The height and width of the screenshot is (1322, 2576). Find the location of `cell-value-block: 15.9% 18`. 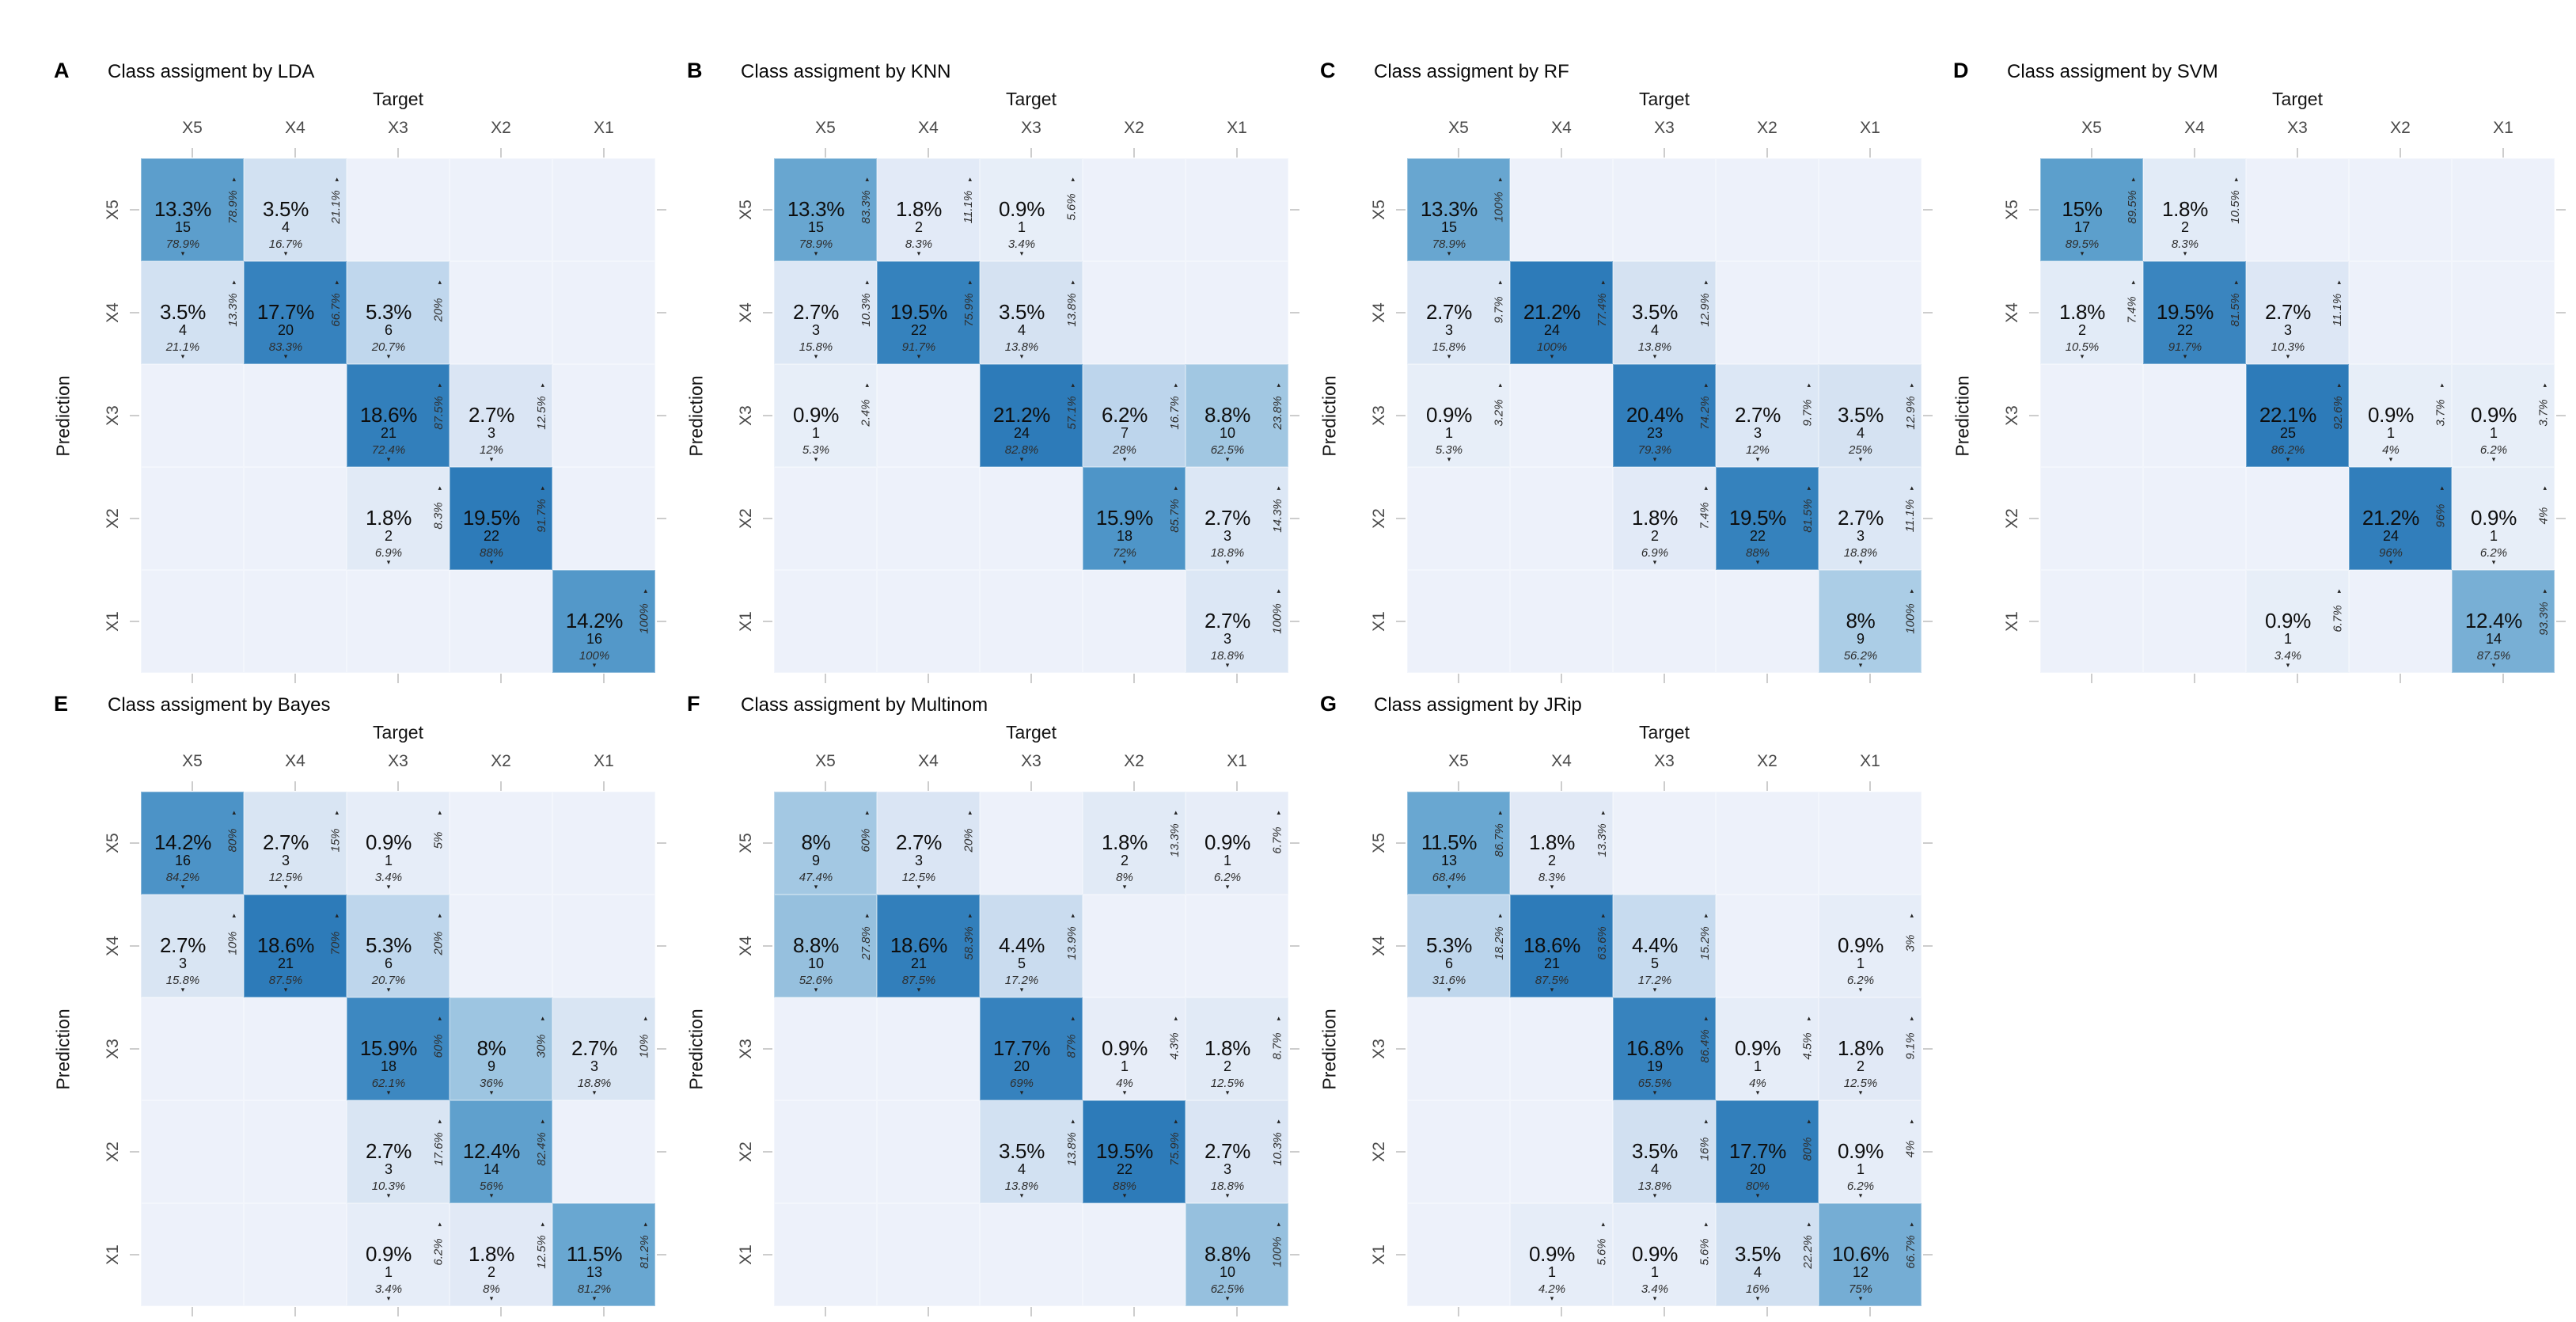

cell-value-block: 15.9% 18 is located at coordinates (1125, 525).